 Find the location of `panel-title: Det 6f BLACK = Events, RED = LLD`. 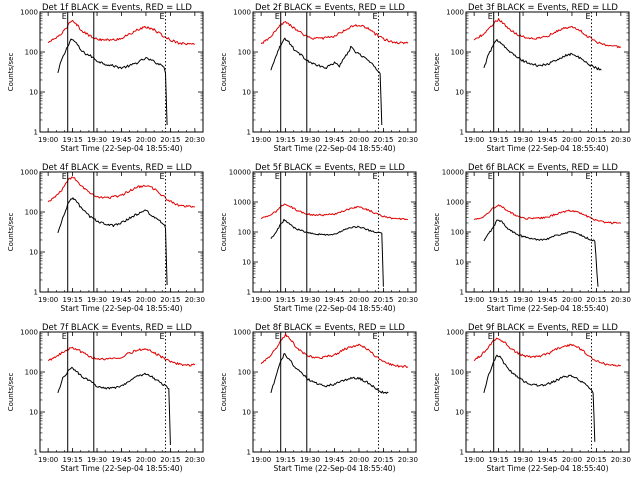

panel-title: Det 6f BLACK = Events, RED = LLD is located at coordinates (543, 168).